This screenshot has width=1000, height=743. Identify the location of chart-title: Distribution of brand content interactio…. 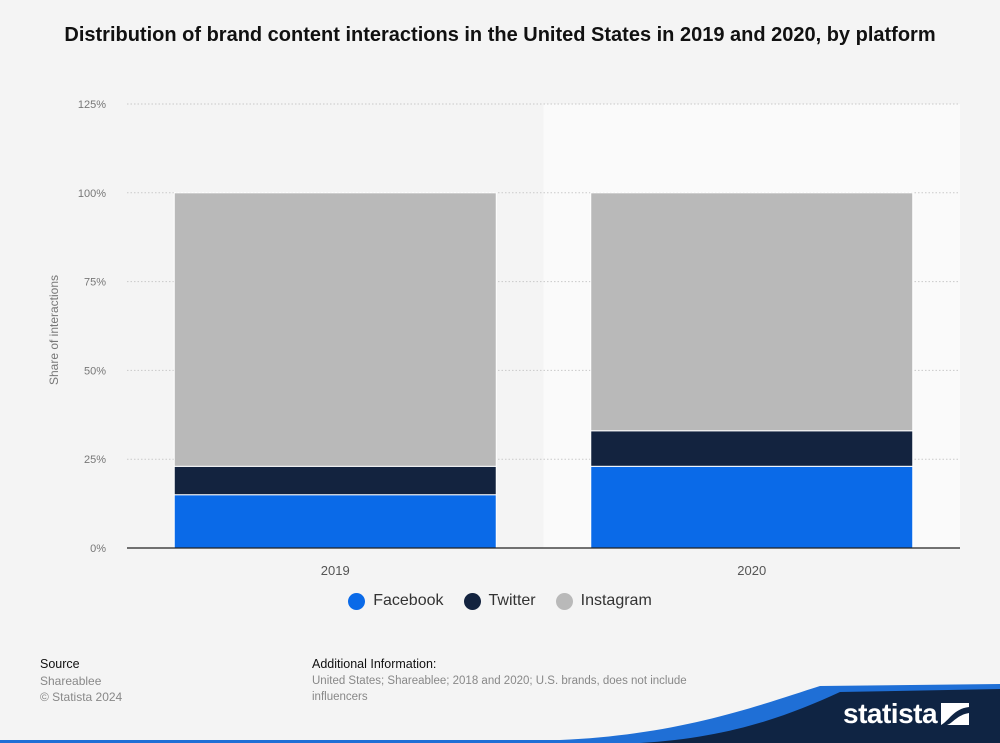
(500, 35).